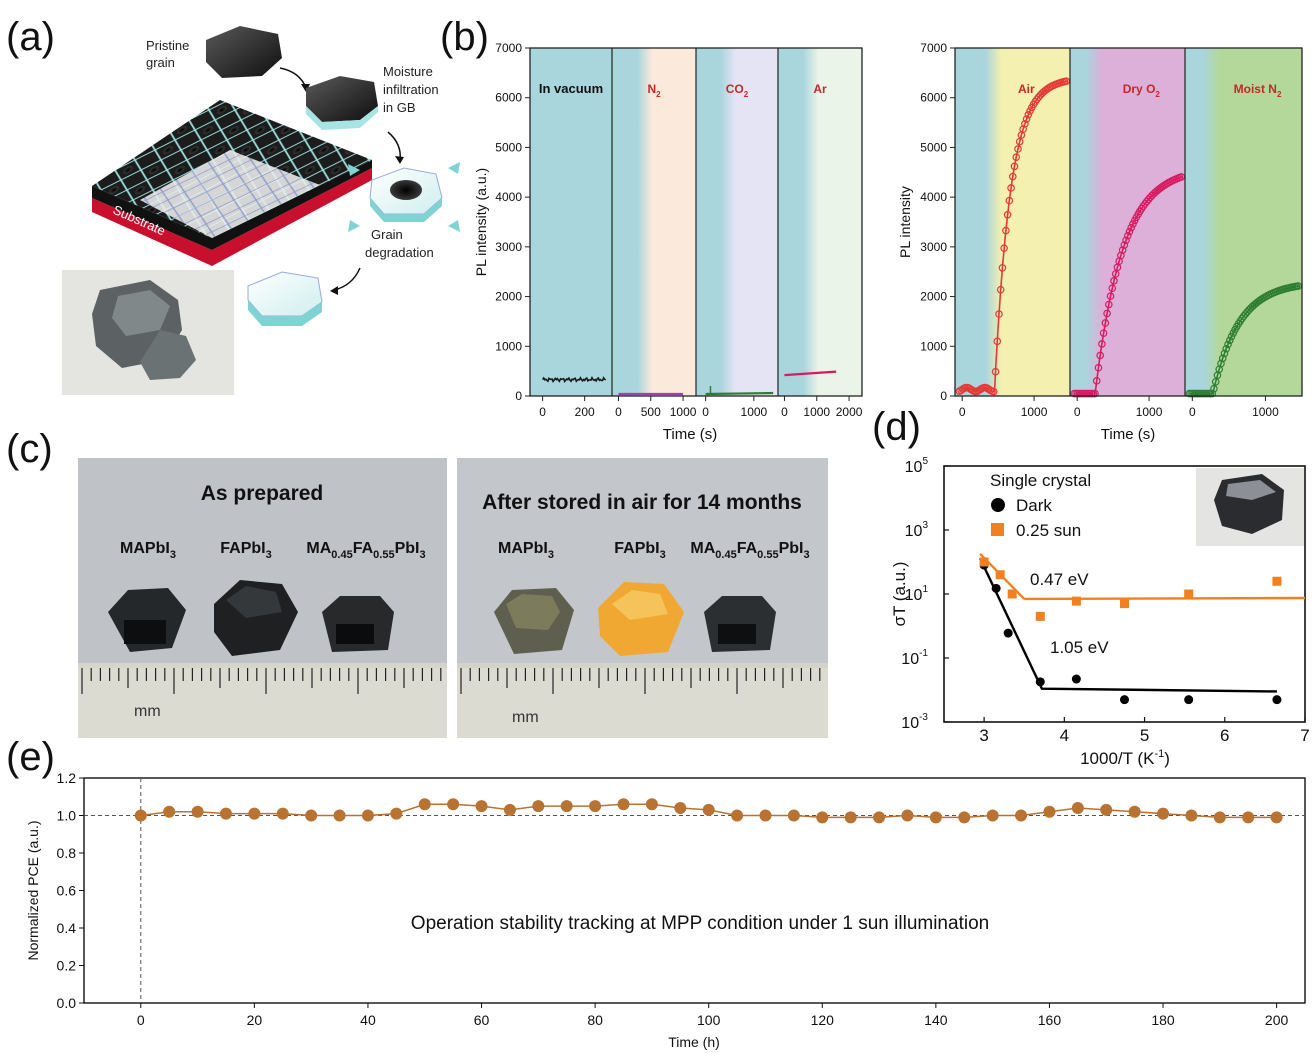 Image resolution: width=1313 pixels, height=1053 pixels. What do you see at coordinates (571, 222) in the screenshot?
I see `b-left-bg-vacuum` at bounding box center [571, 222].